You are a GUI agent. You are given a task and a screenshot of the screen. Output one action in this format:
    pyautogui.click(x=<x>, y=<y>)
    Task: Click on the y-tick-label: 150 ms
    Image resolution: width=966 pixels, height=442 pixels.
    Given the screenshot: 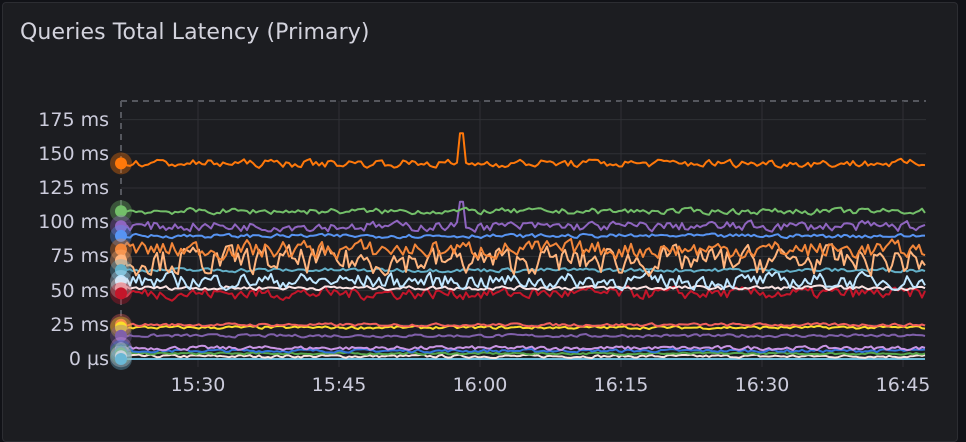 What is the action you would take?
    pyautogui.click(x=73, y=153)
    